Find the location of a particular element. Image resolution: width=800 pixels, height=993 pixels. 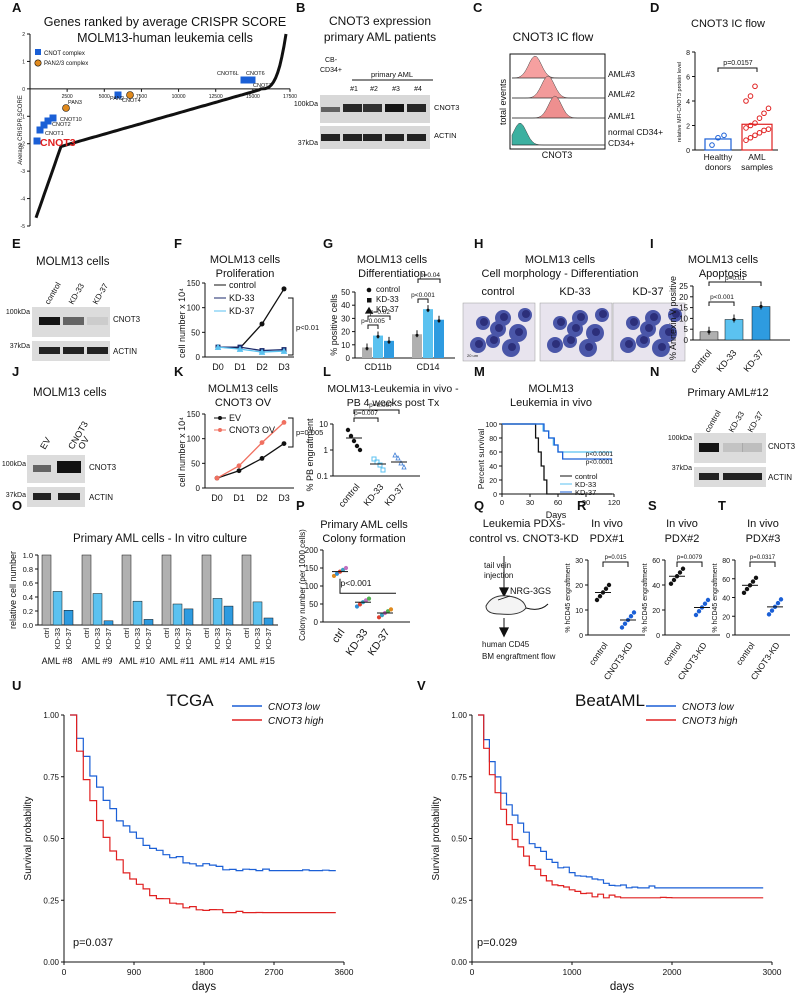

panel-k-ytick-label: 50 is located at coordinates (195, 463).